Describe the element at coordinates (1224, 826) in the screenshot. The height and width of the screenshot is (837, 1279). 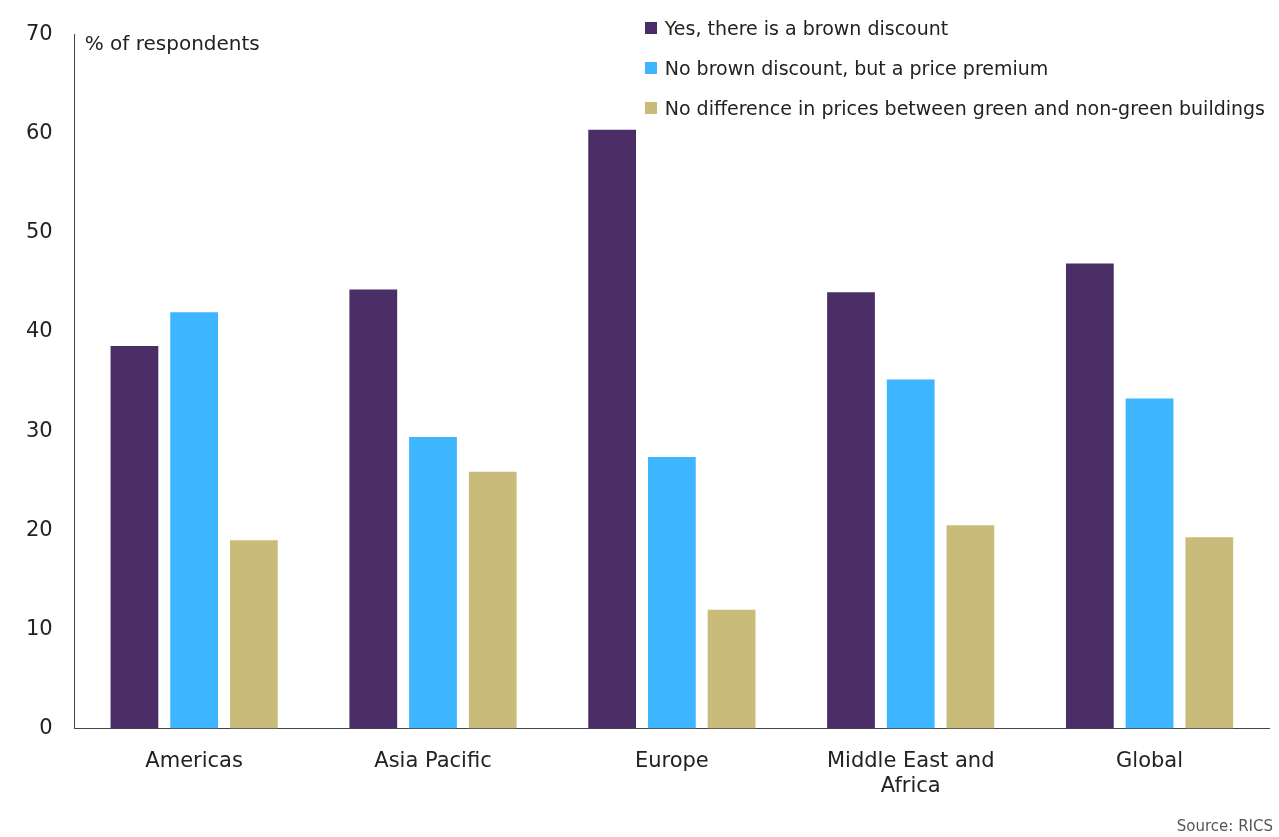
I see `source-note: Source: RICS` at that location.